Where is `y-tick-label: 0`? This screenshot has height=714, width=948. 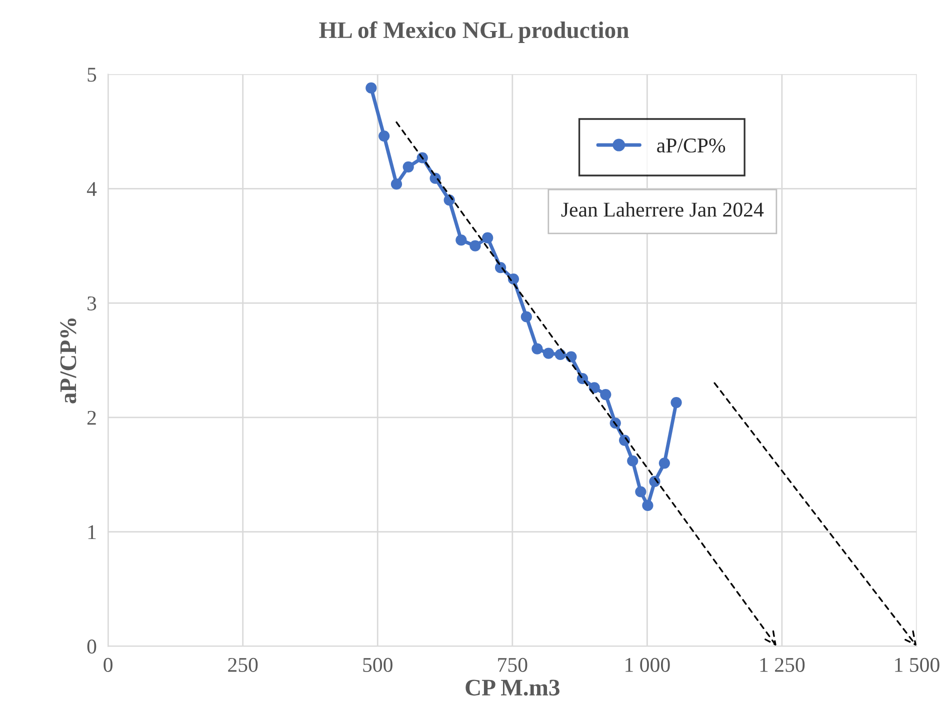 y-tick-label: 0 is located at coordinates (91, 647).